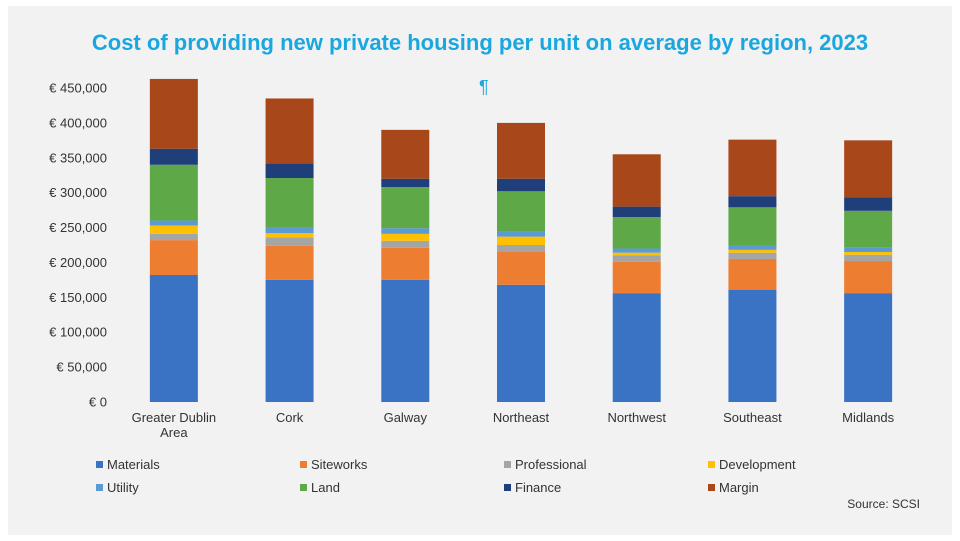 The width and height of the screenshot is (960, 541). Describe the element at coordinates (325, 487) in the screenshot. I see `legend-label: Land` at that location.